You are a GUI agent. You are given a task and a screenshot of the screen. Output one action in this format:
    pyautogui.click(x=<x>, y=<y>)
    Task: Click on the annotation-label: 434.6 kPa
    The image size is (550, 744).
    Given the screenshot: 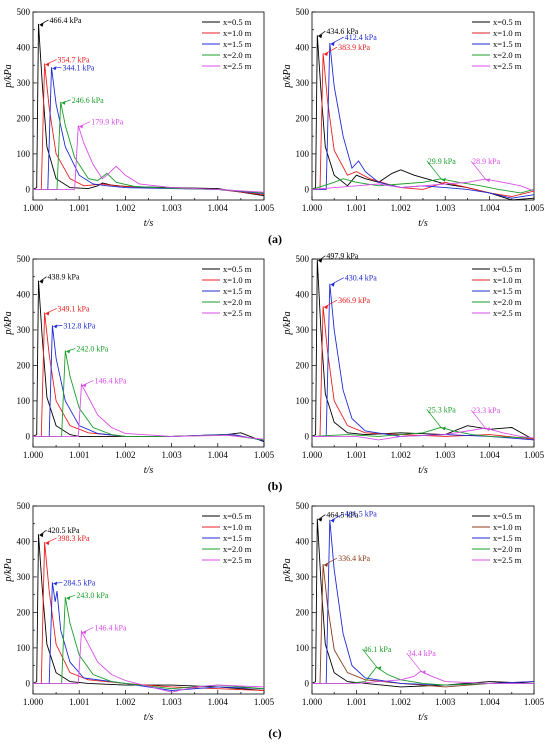 What is the action you would take?
    pyautogui.click(x=342, y=31)
    